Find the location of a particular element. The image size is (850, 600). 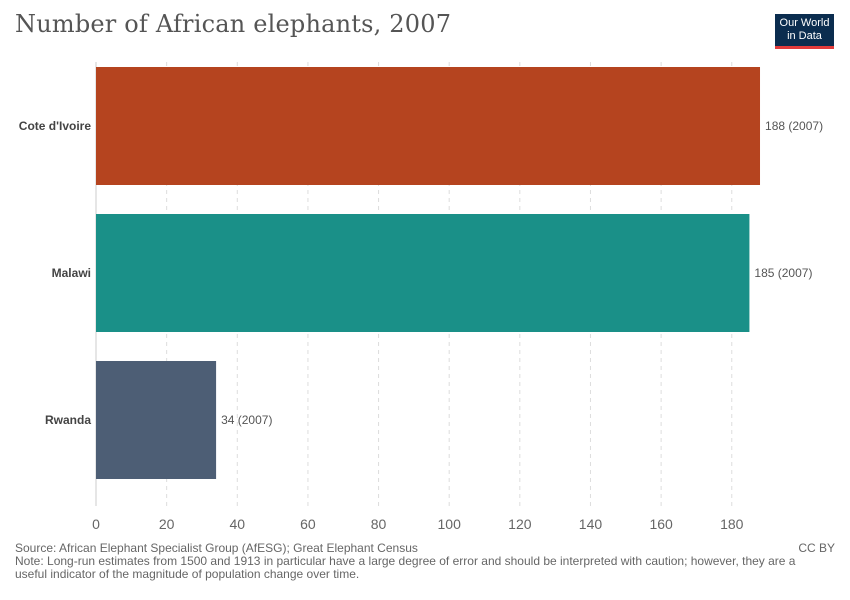

x-tick-label: 160 is located at coordinates (661, 524).